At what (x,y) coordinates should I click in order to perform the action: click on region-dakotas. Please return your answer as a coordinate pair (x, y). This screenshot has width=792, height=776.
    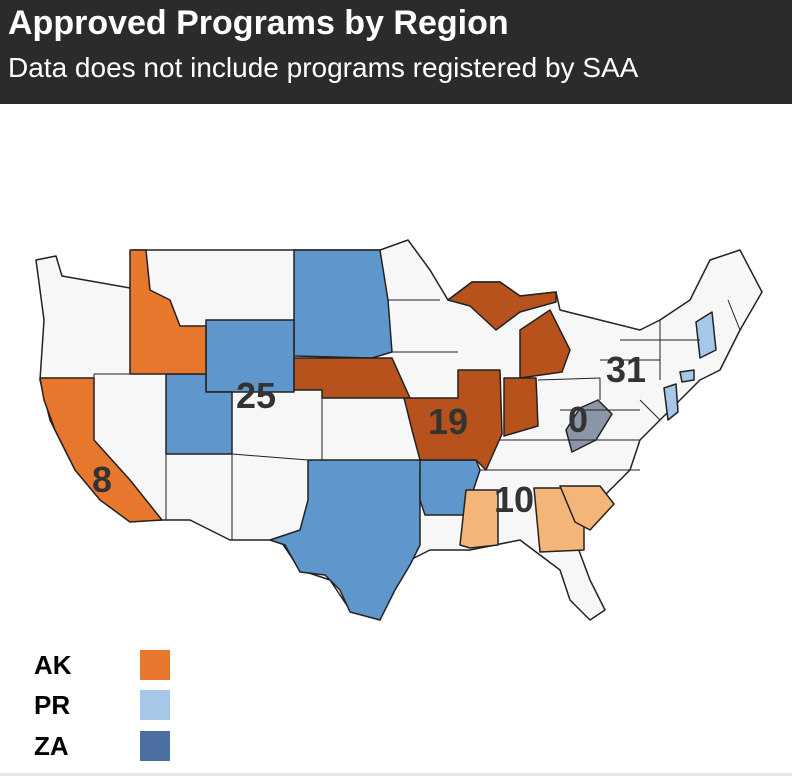
    Looking at the image, I should click on (343, 304).